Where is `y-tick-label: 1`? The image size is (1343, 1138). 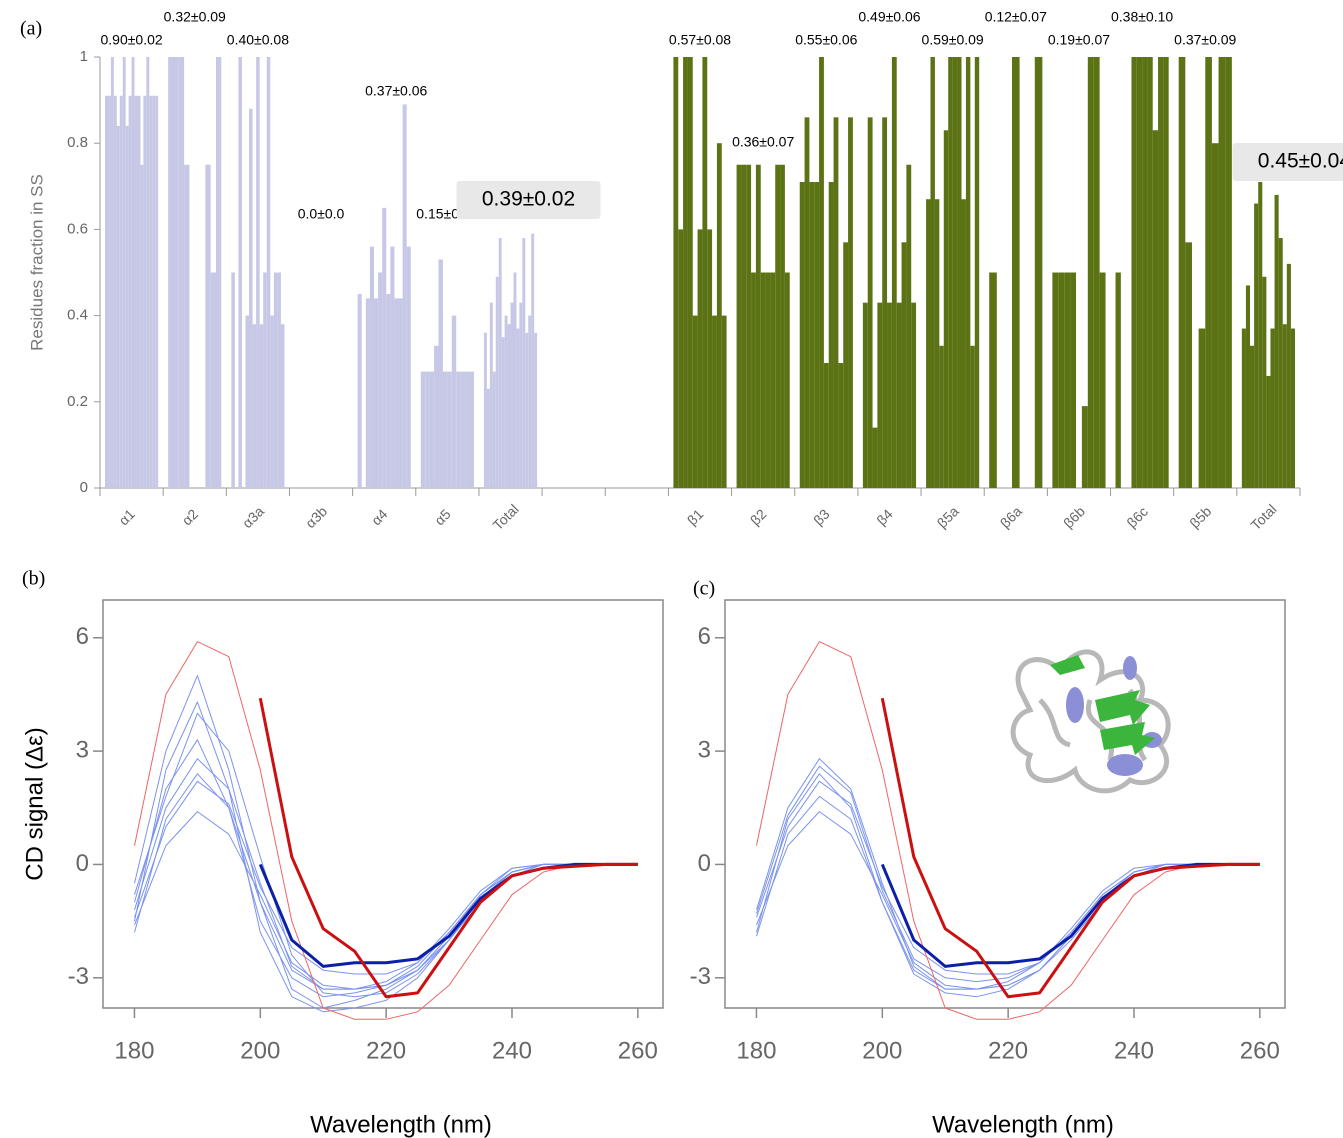 y-tick-label: 1 is located at coordinates (84, 56).